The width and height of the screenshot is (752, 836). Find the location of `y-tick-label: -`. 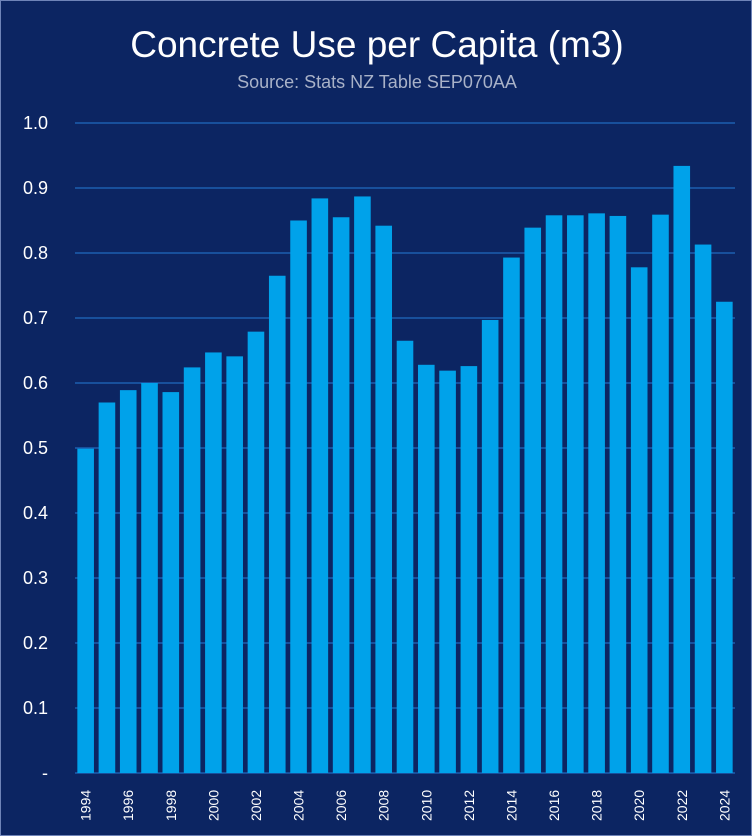

y-tick-label: - is located at coordinates (45, 773).